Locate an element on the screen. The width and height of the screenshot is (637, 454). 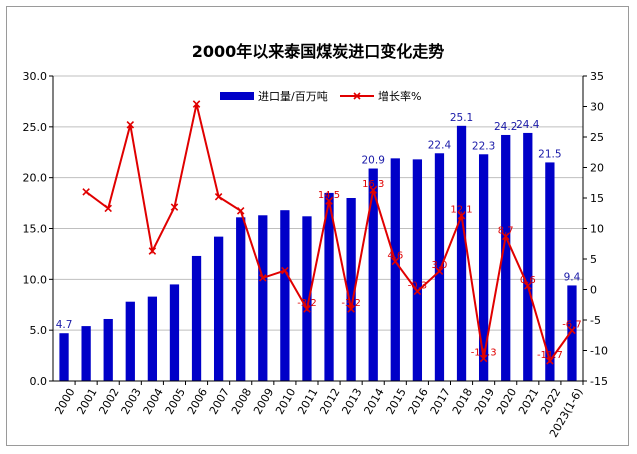
rate-value-label: -11.3 is located at coordinates (484, 352).